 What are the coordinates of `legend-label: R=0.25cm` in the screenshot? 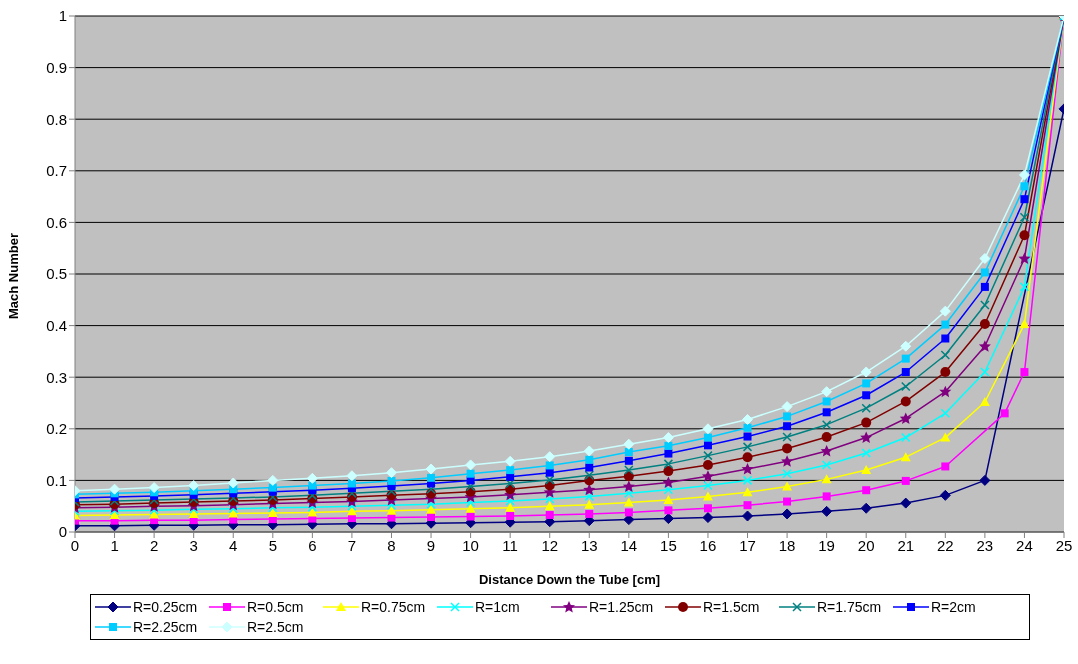 It's located at (165, 607).